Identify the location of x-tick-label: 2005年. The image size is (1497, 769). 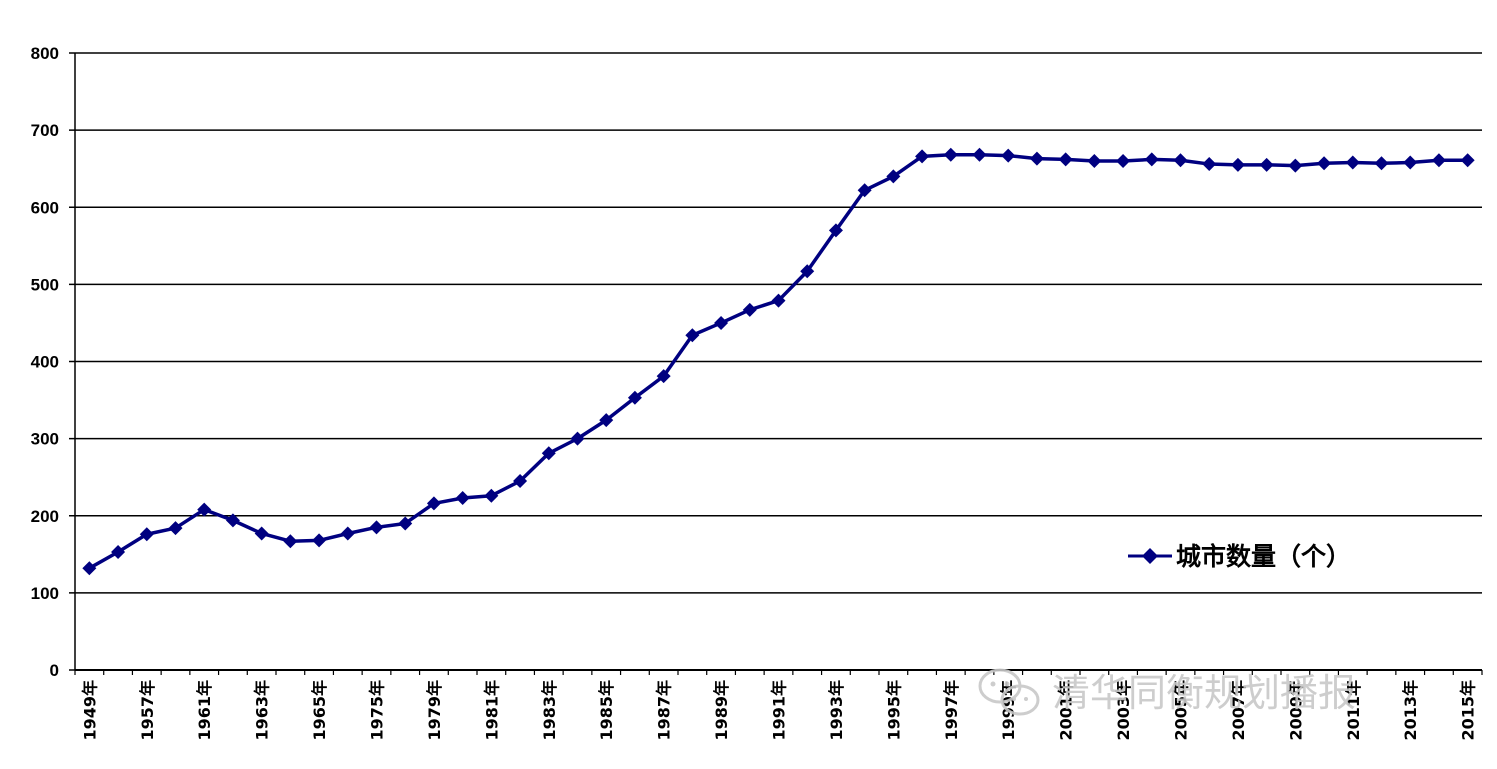
(1181, 710).